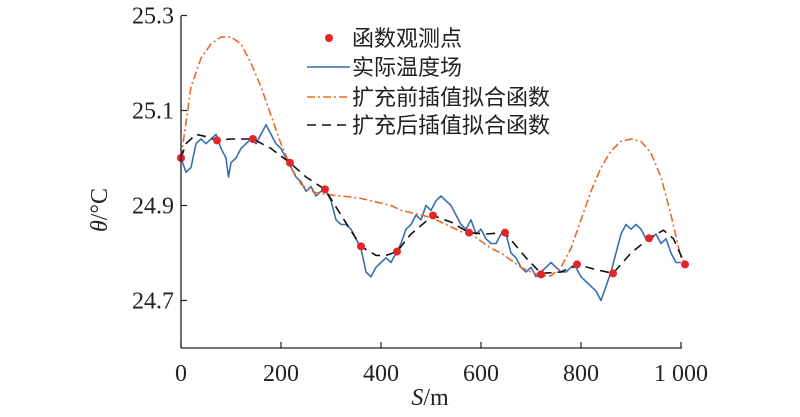 Image resolution: width=800 pixels, height=417 pixels. Describe the element at coordinates (181, 374) in the screenshot. I see `x-tick-label: 0` at that location.